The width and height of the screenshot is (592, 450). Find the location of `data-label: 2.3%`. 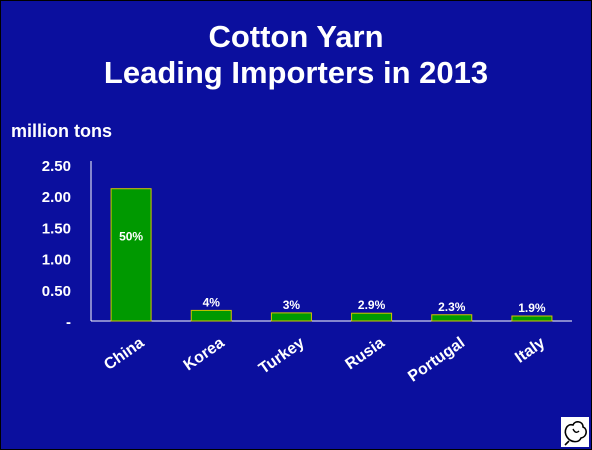

data-label: 2.3% is located at coordinates (452, 307).